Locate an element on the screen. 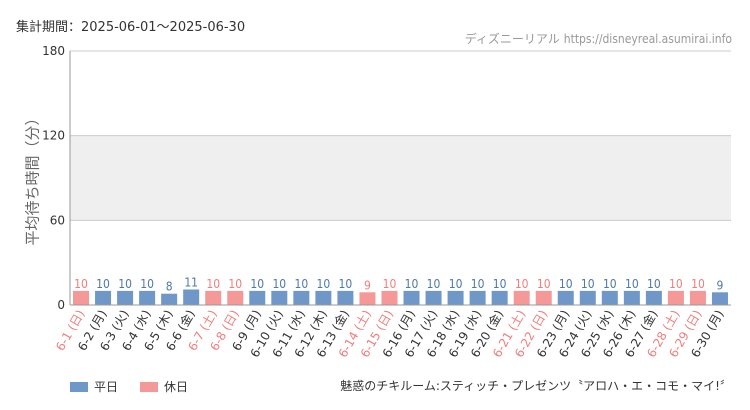 This screenshot has width=750, height=410. y-tick-label: 60 is located at coordinates (57, 220).